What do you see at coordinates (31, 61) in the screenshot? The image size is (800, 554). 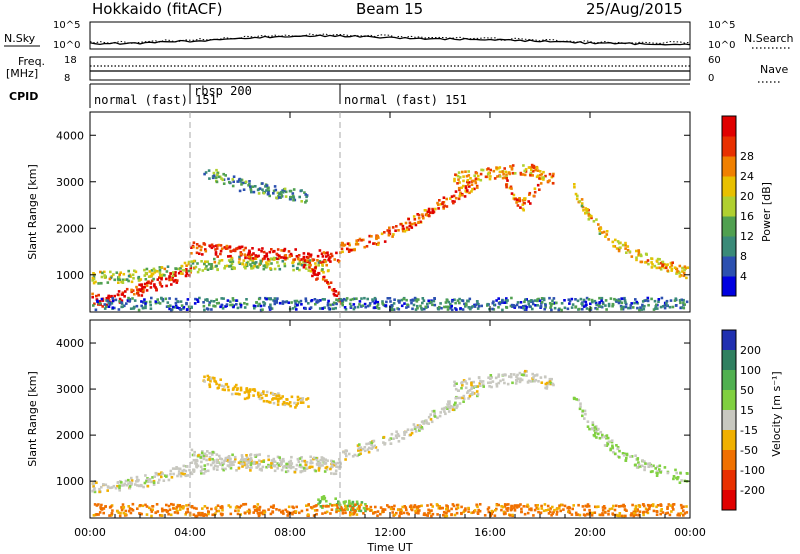 I see `freq-label: Freq.` at bounding box center [31, 61].